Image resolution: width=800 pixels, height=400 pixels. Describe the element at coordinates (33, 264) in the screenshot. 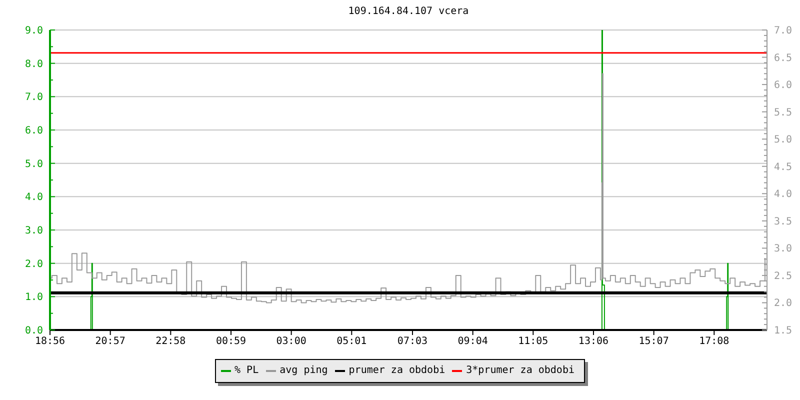

I see `y-tick-label: 2.0` at that location.